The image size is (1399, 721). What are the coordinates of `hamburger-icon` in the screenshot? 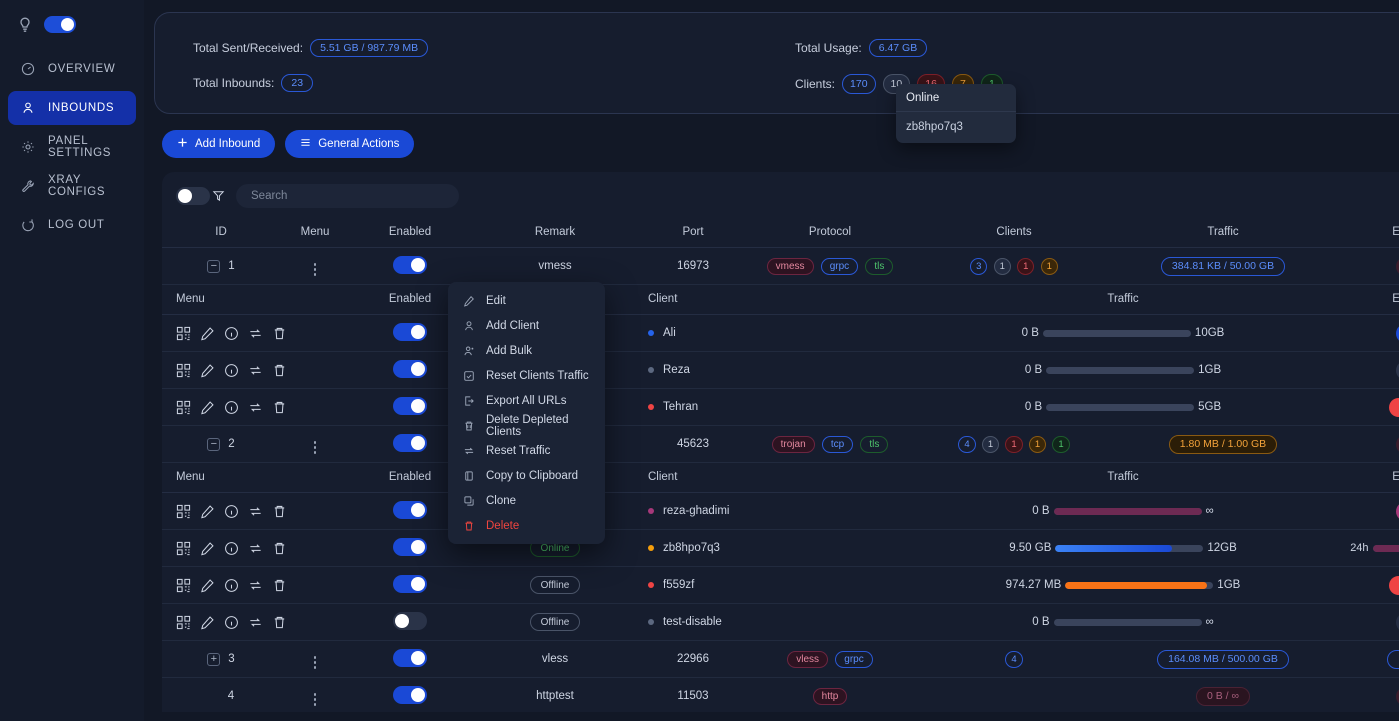 It's located at (305, 144).